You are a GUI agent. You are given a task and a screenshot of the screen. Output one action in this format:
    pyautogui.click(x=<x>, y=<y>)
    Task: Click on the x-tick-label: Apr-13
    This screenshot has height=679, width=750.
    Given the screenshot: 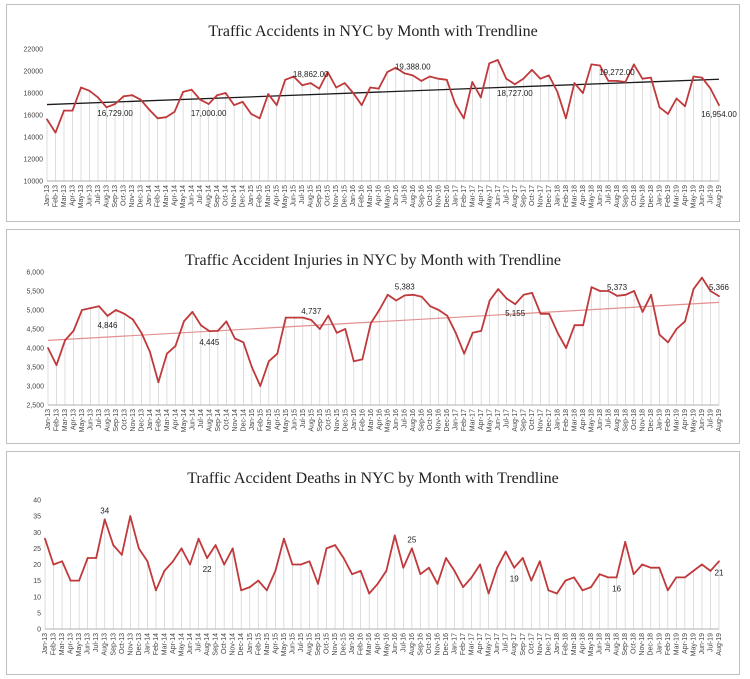 What is the action you would take?
    pyautogui.click(x=73, y=419)
    